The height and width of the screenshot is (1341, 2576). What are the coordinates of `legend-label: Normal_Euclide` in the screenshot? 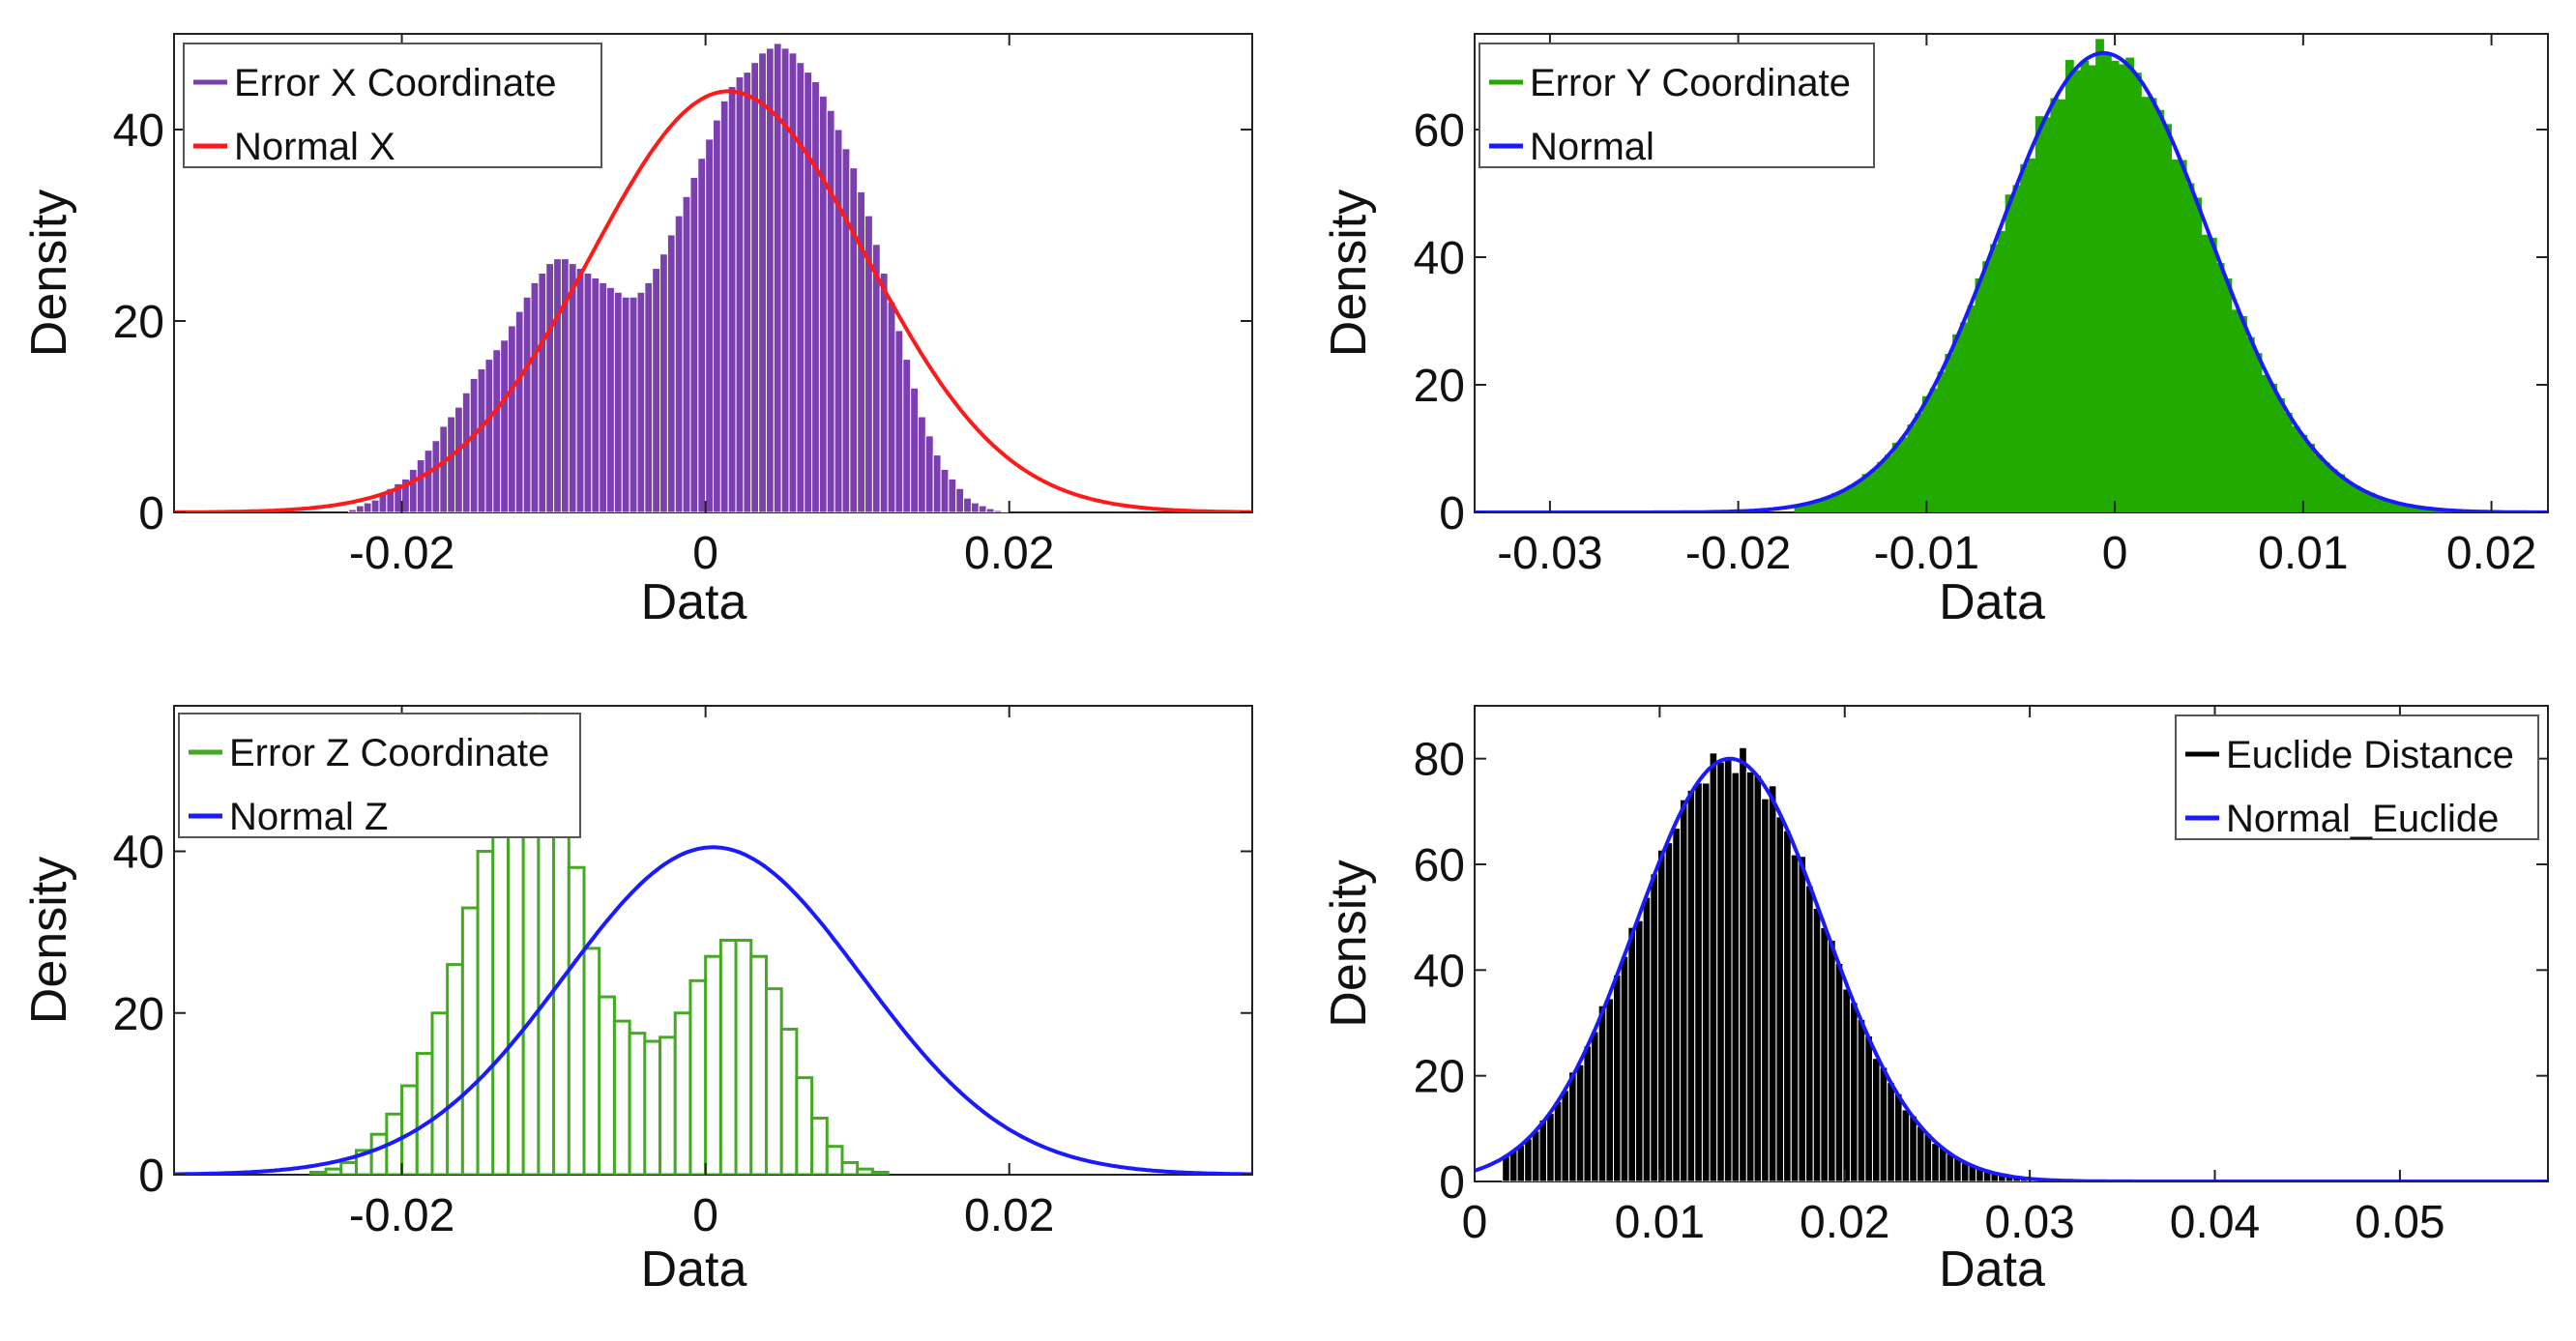 It's located at (2362, 819).